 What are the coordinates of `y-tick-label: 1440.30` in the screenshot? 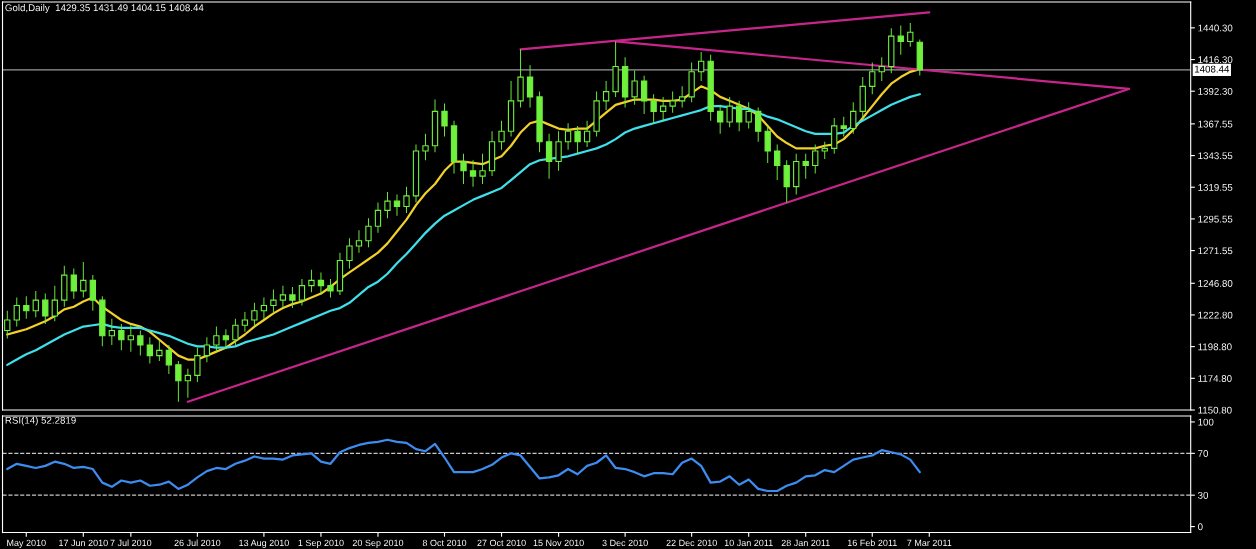 It's located at (1215, 28).